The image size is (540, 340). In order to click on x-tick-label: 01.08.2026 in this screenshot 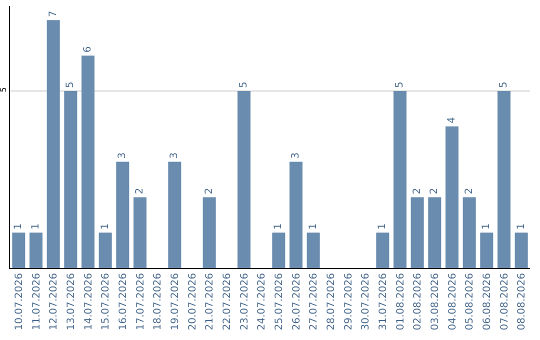, I will do `click(400, 301)`.